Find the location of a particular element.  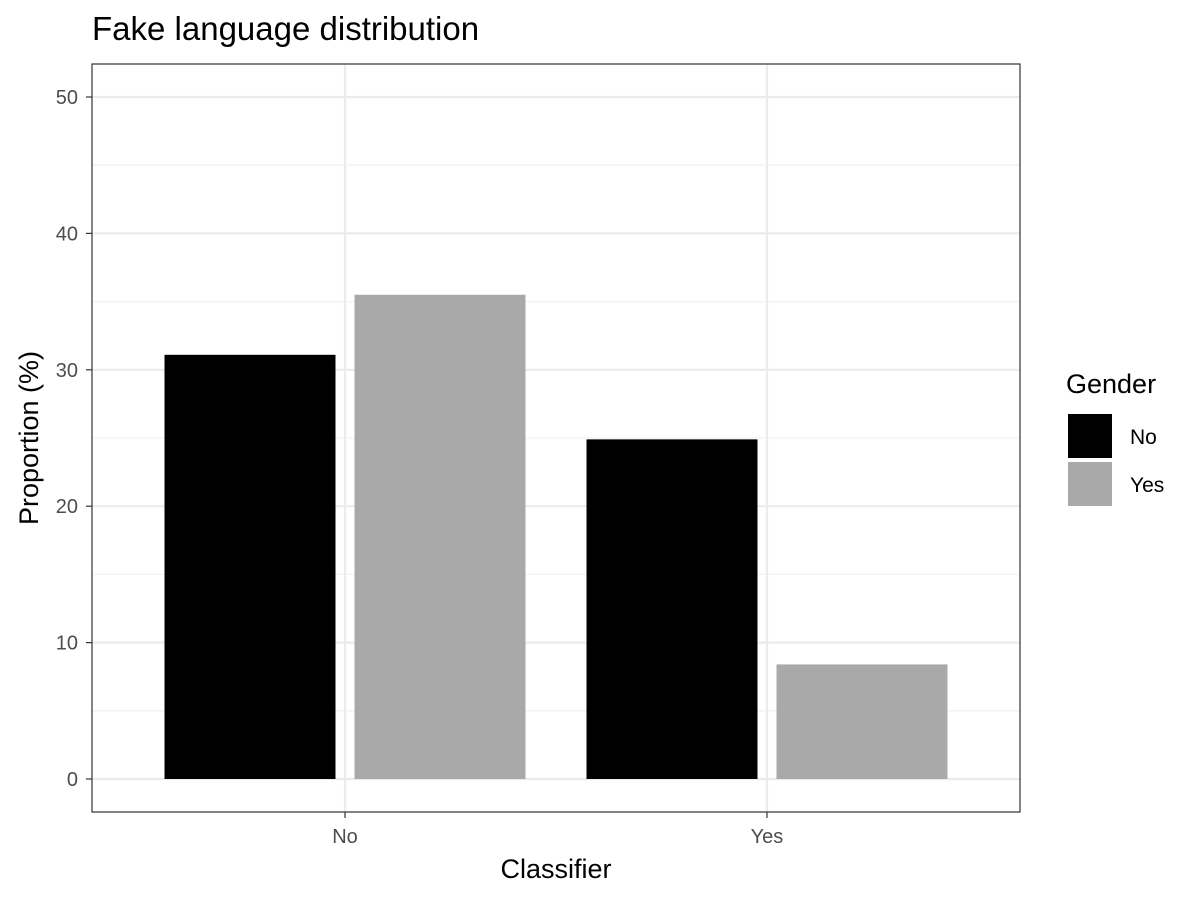

legend-title: Gender is located at coordinates (1111, 384).